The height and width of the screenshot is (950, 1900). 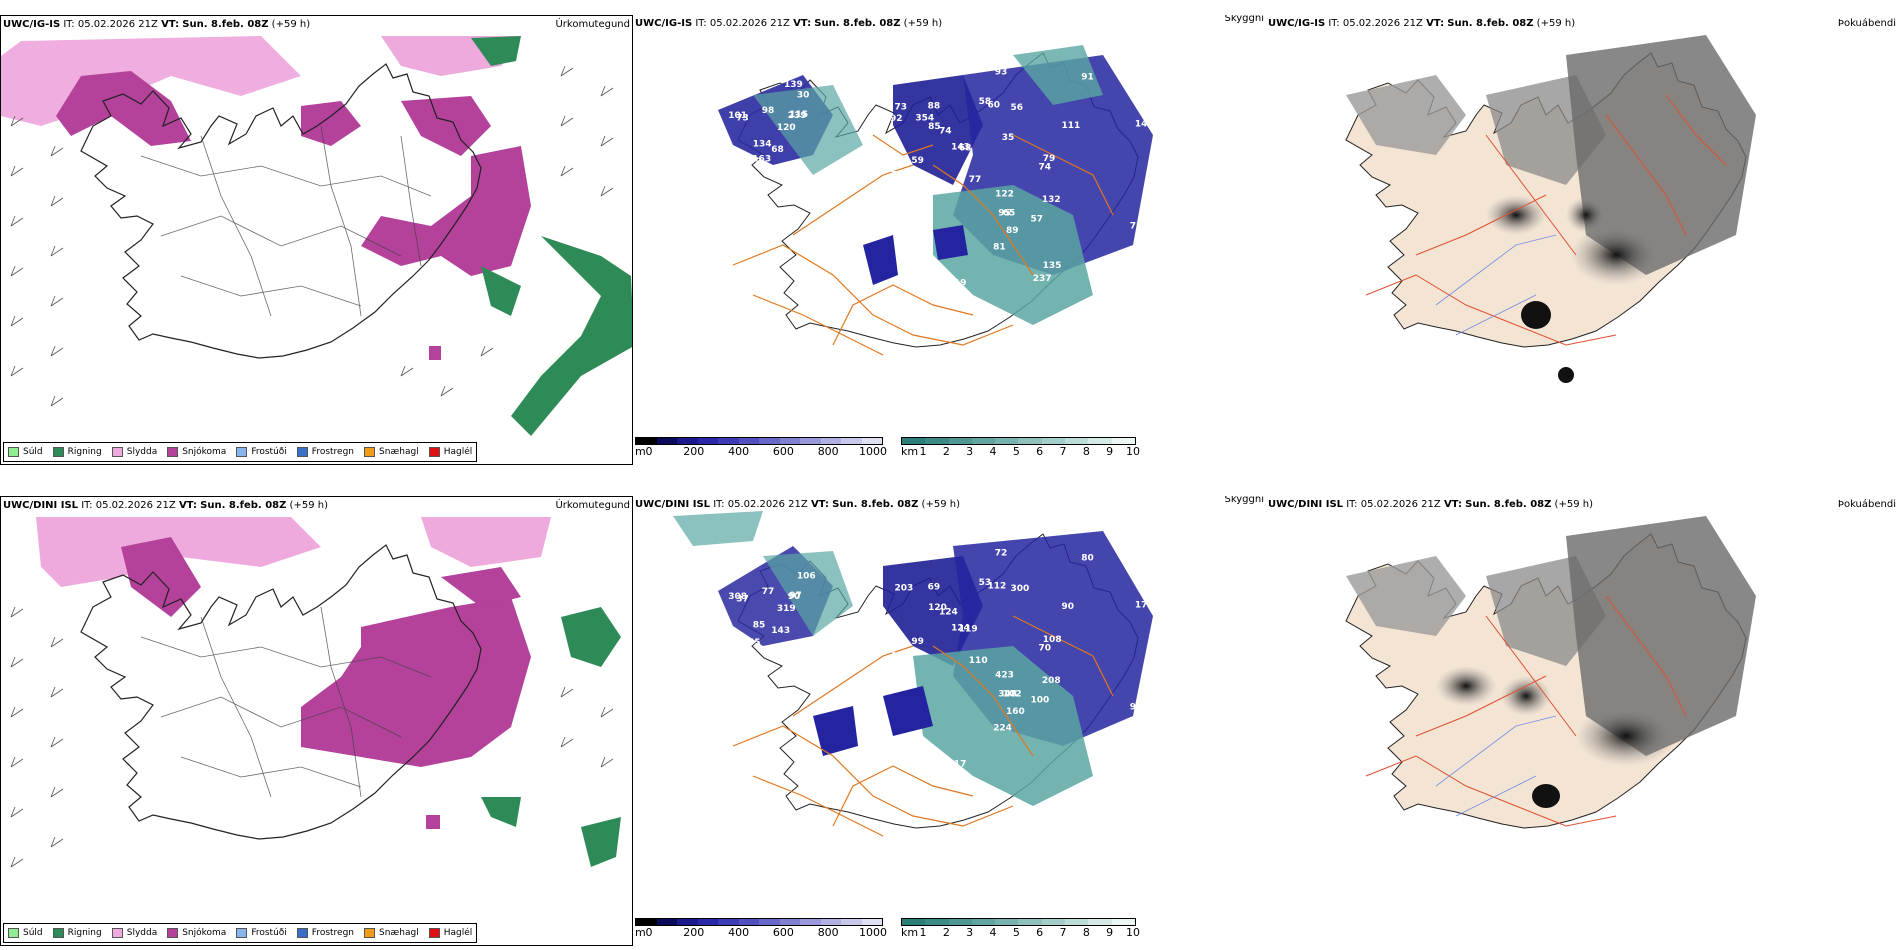 What do you see at coordinates (945, 132) in the screenshot?
I see `visibility-value-label: 74` at bounding box center [945, 132].